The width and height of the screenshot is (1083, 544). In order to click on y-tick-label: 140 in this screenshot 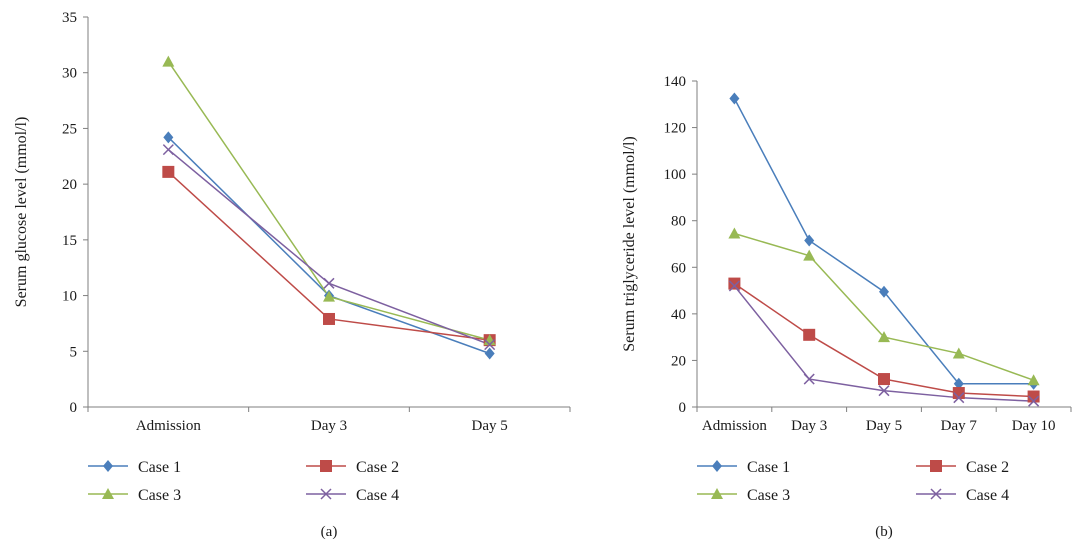, I will do `click(675, 82)`.